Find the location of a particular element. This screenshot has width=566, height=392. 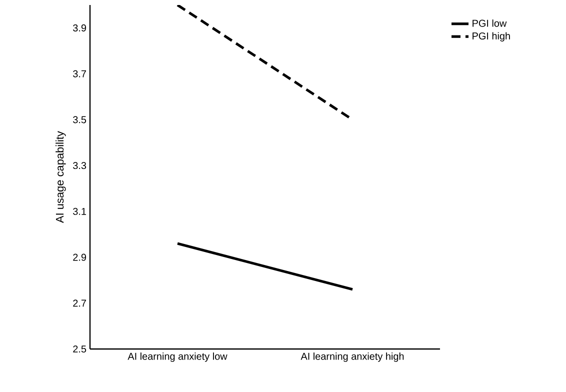

legend-label: PGI high is located at coordinates (491, 37).